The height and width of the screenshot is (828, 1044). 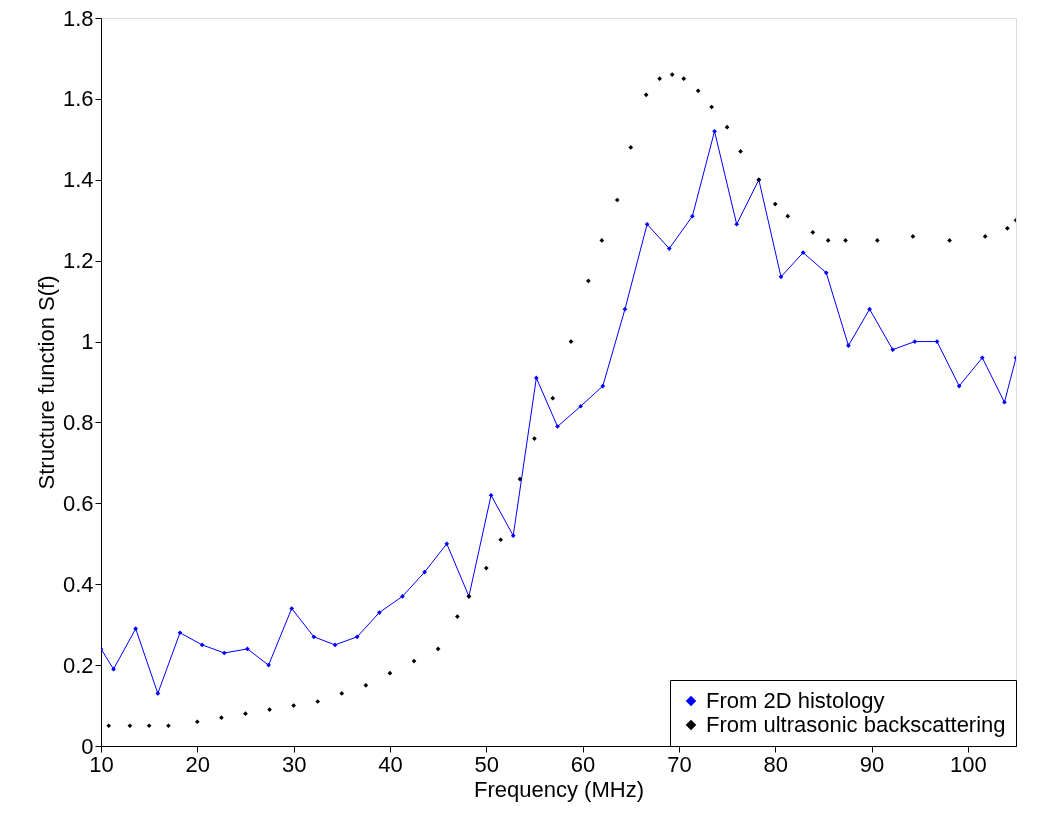 What do you see at coordinates (78, 584) in the screenshot?
I see `y-tick-label: 0.4` at bounding box center [78, 584].